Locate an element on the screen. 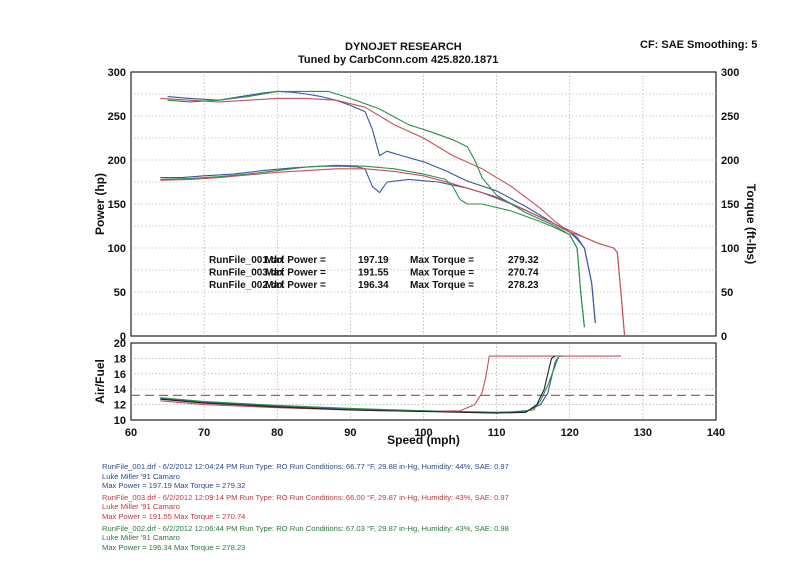 This screenshot has width=799, height=581. annotation-max-torque: 279.32 is located at coordinates (523, 260).